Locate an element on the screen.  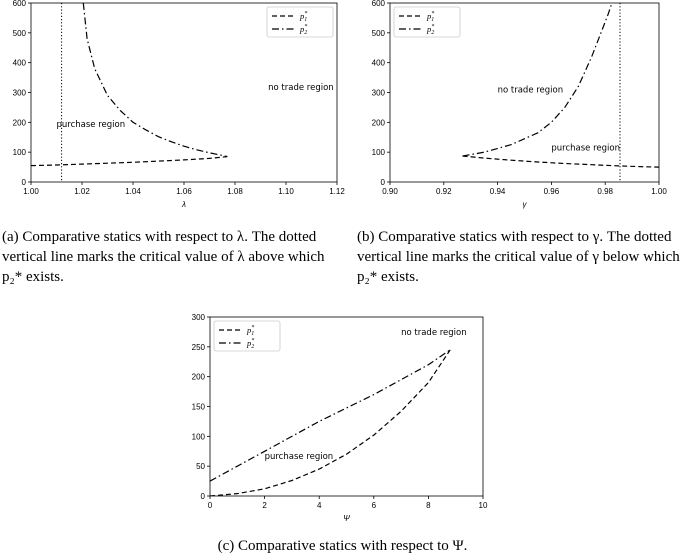
y-tick-label: 150 is located at coordinates (199, 407).